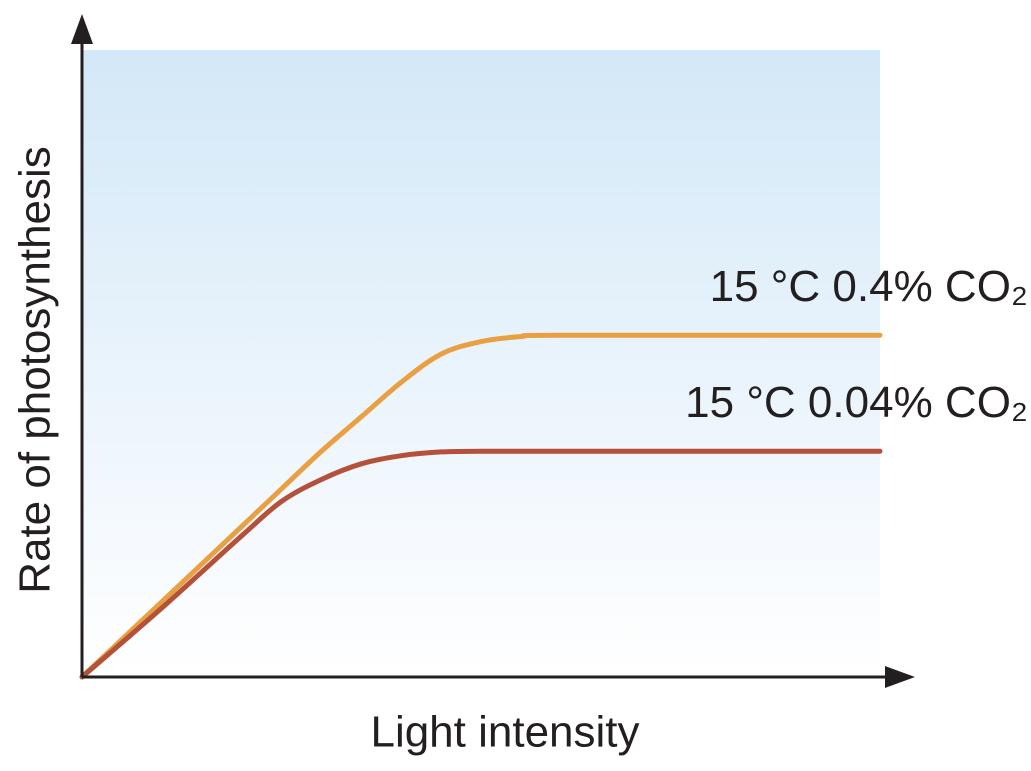 The height and width of the screenshot is (771, 1031). What do you see at coordinates (900, 677) in the screenshot?
I see `x-axis-arrow` at bounding box center [900, 677].